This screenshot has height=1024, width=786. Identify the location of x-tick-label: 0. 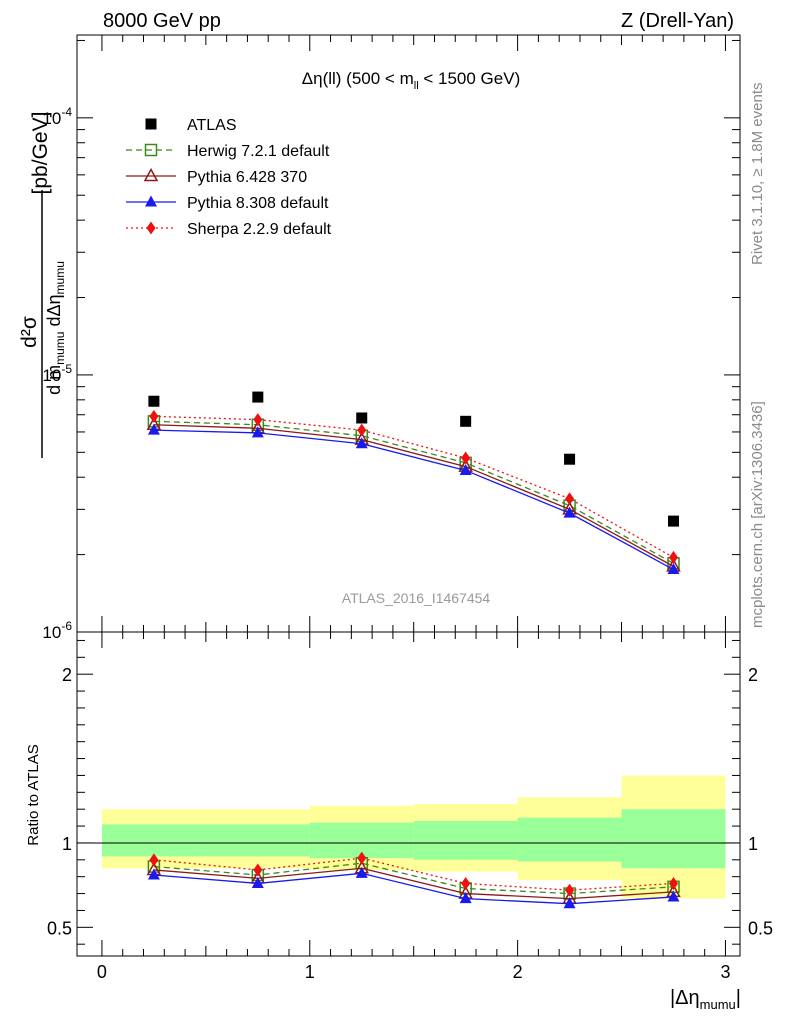
(102, 972).